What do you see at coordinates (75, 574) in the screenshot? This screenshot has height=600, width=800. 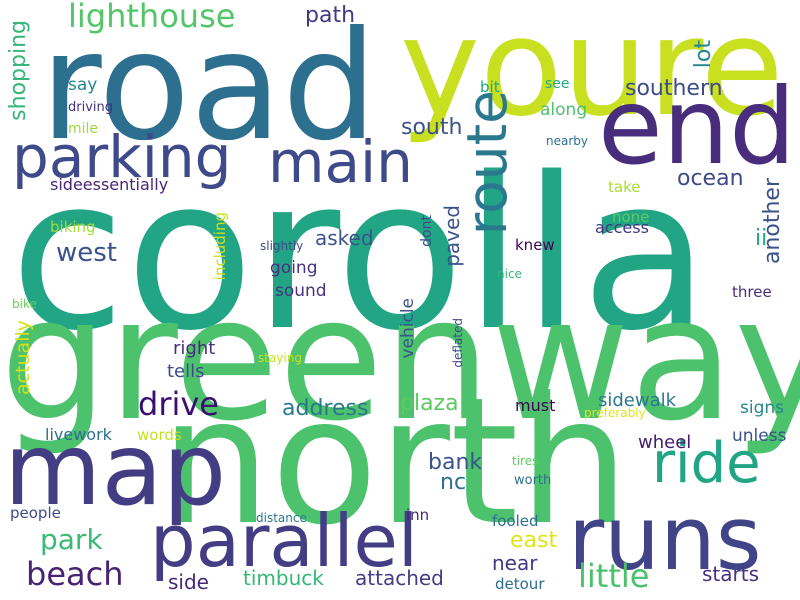 I see `word-beach: beach` at bounding box center [75, 574].